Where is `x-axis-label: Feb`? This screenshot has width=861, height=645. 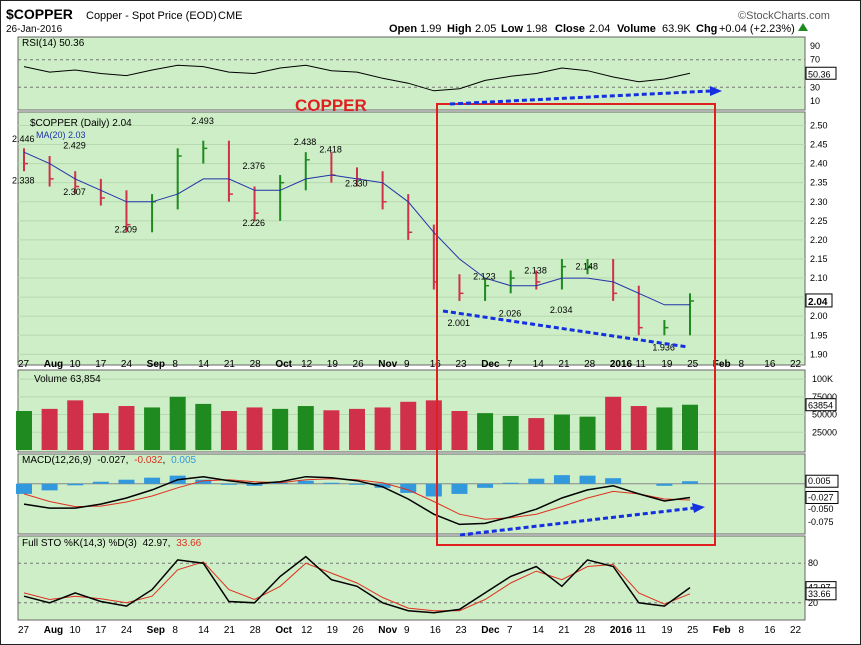 x-axis-label: Feb is located at coordinates (722, 630).